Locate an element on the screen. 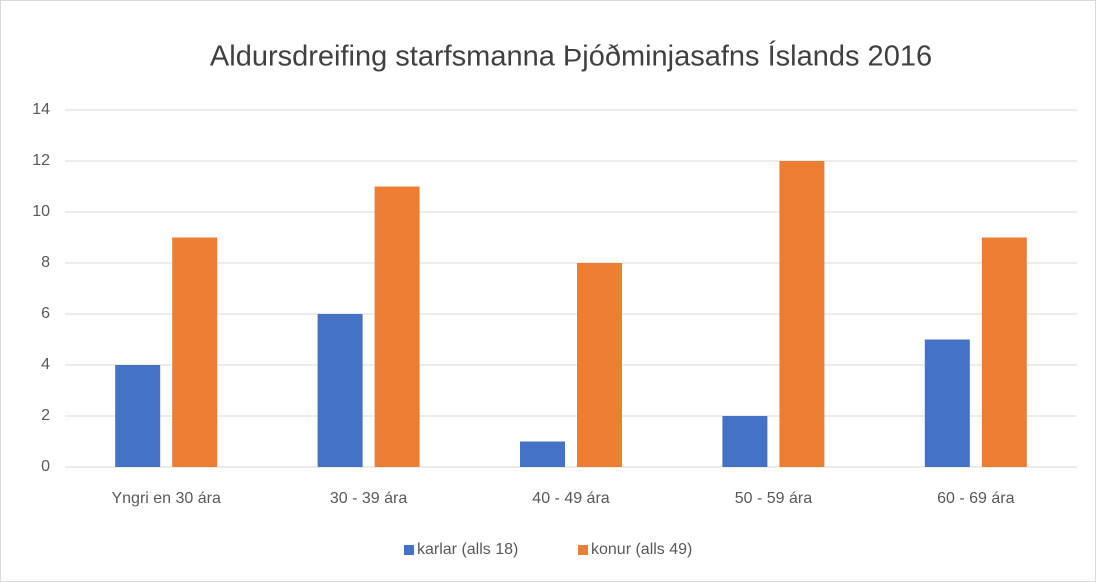  y-tick-label: 0 is located at coordinates (45, 466).